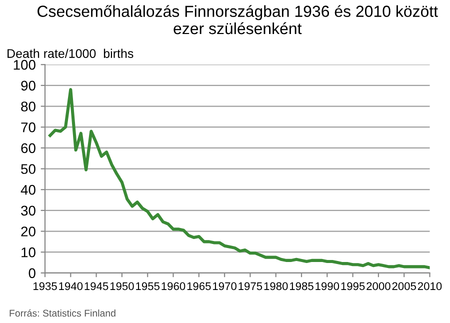 This screenshot has height=323, width=450. What do you see at coordinates (63, 313) in the screenshot?
I see `text: Forrás: Statistics Finland` at bounding box center [63, 313].